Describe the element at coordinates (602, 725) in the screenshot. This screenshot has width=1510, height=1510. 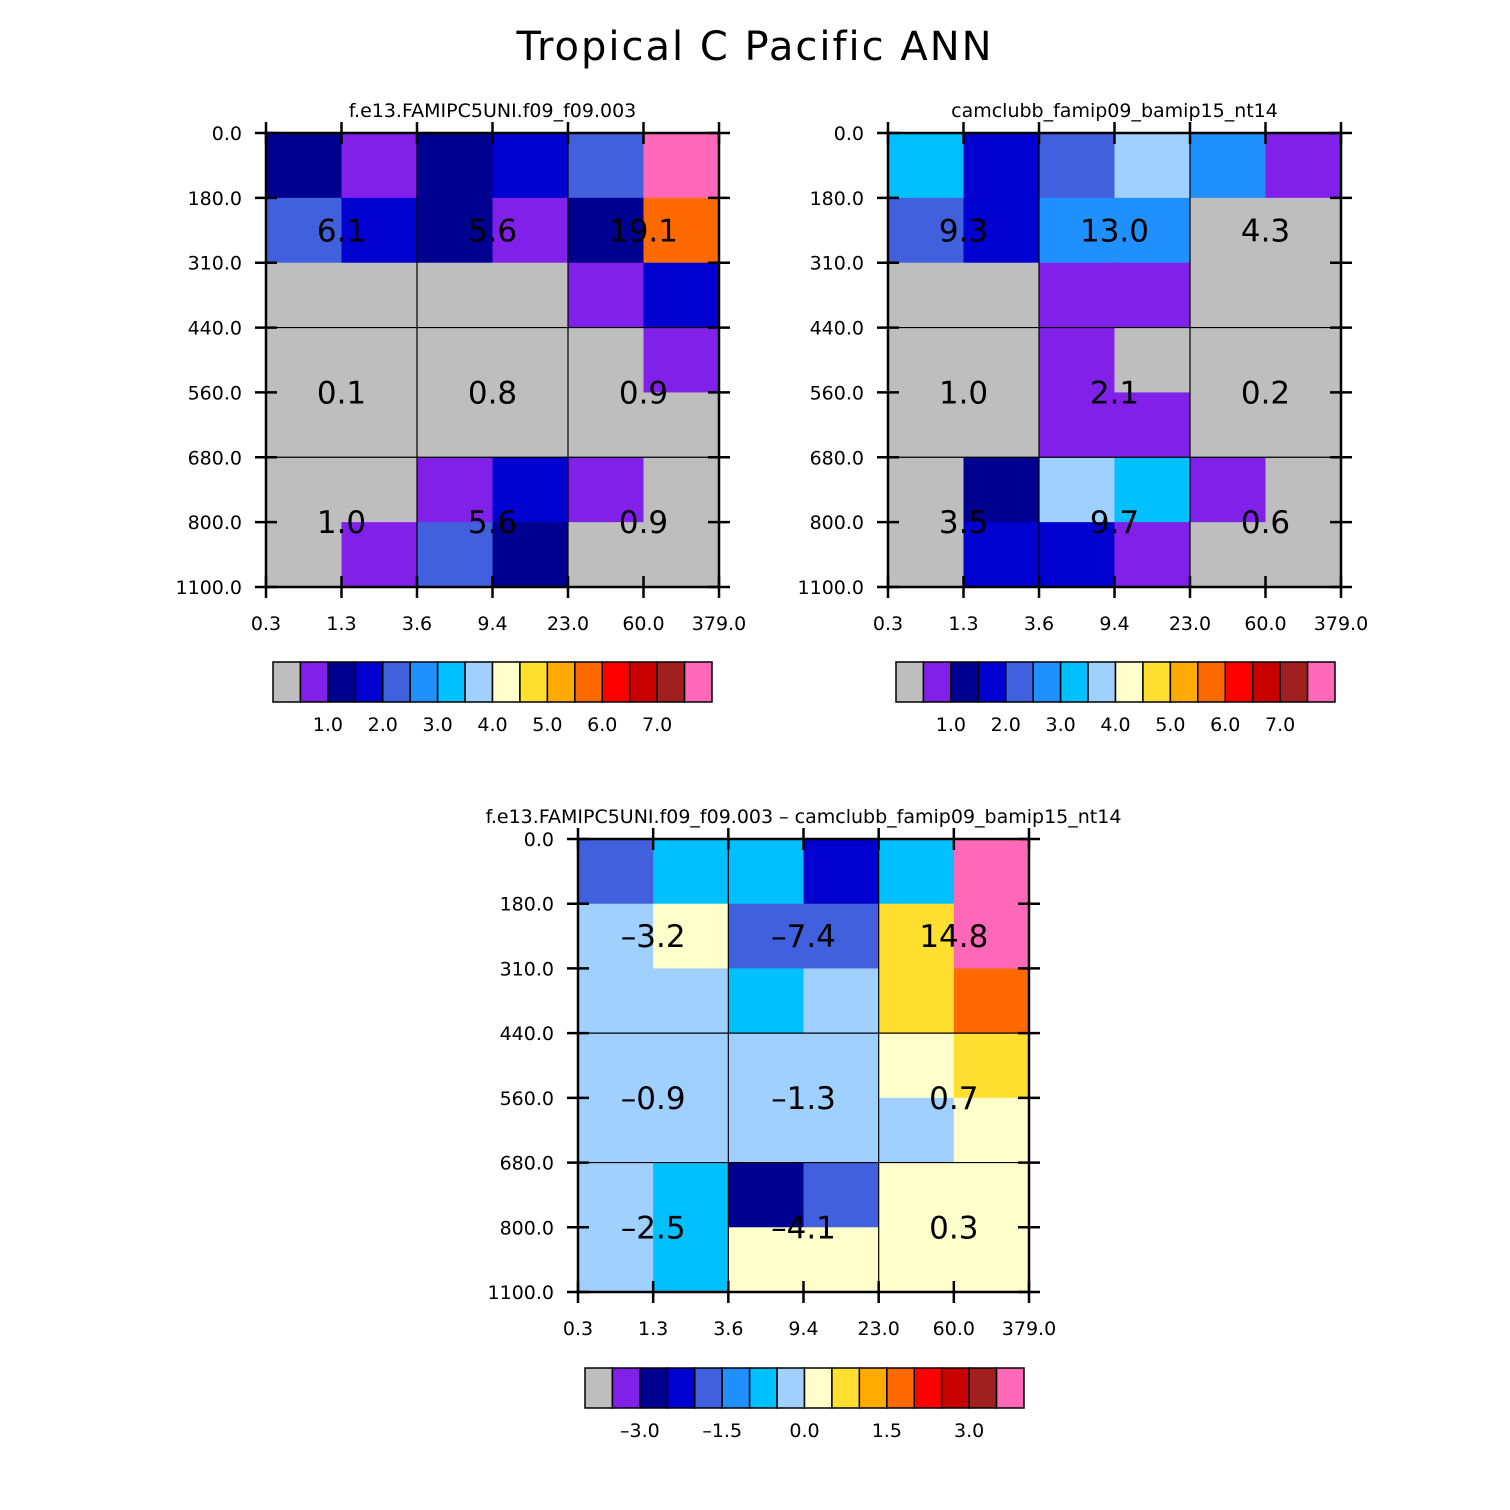
I see `colorbar-label: 6.0` at that location.